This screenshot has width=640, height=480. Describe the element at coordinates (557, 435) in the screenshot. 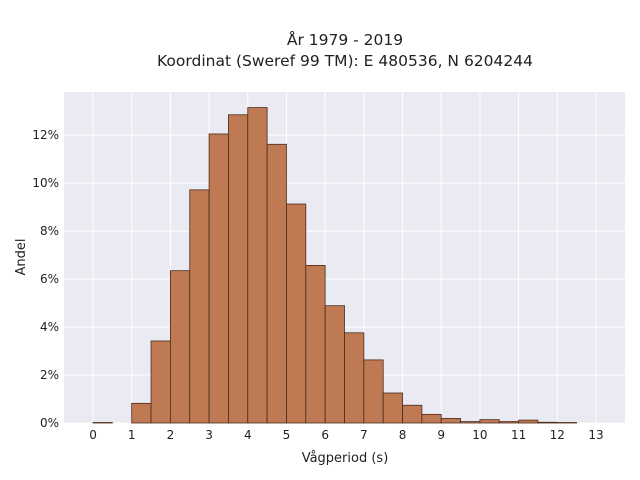

I see `x-tick-label: 12` at that location.